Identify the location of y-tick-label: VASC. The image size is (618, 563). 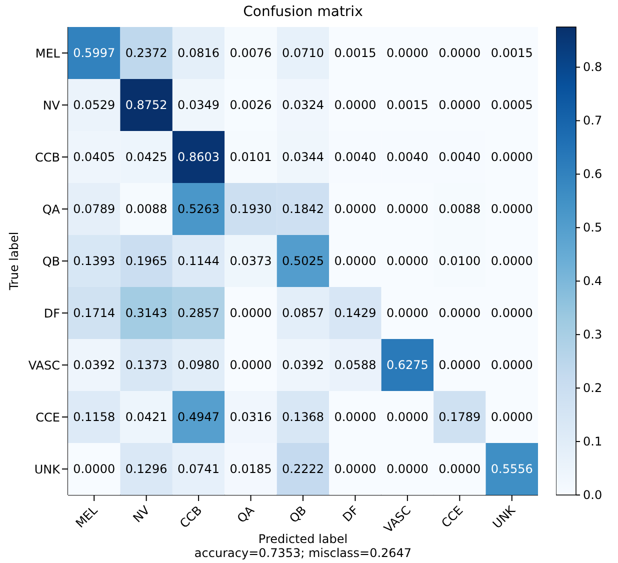
(44, 365).